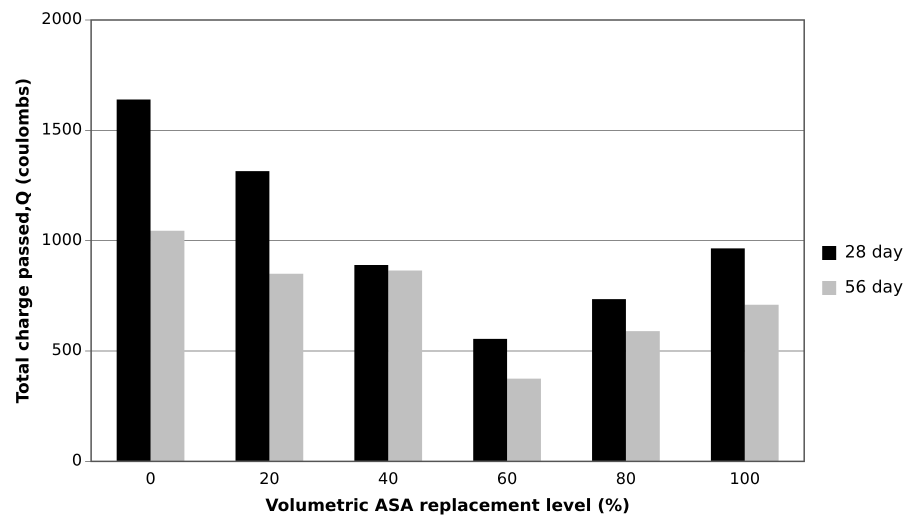  I want to click on x-tick-label: 80, so click(626, 478).